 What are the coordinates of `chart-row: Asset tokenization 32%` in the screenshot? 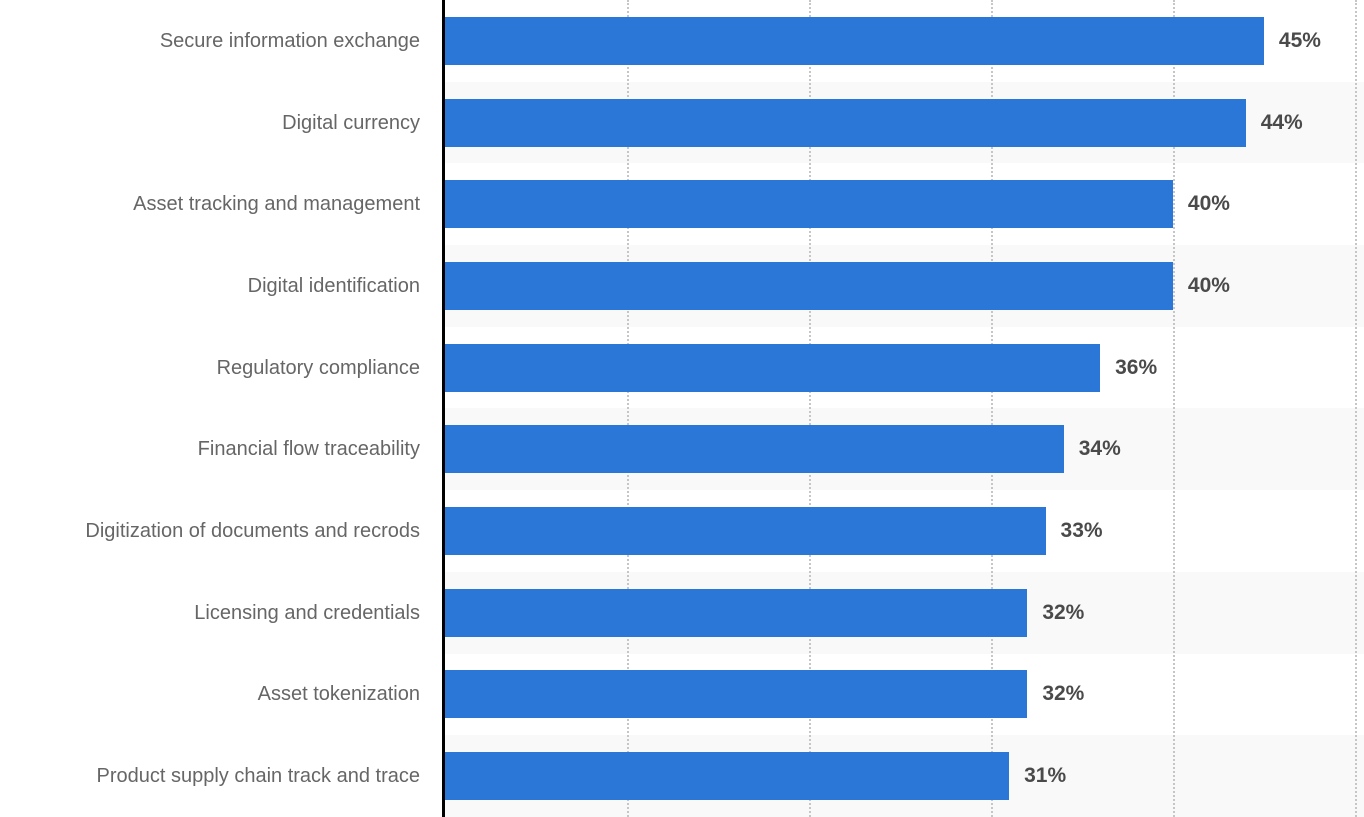 It's located at (682, 695).